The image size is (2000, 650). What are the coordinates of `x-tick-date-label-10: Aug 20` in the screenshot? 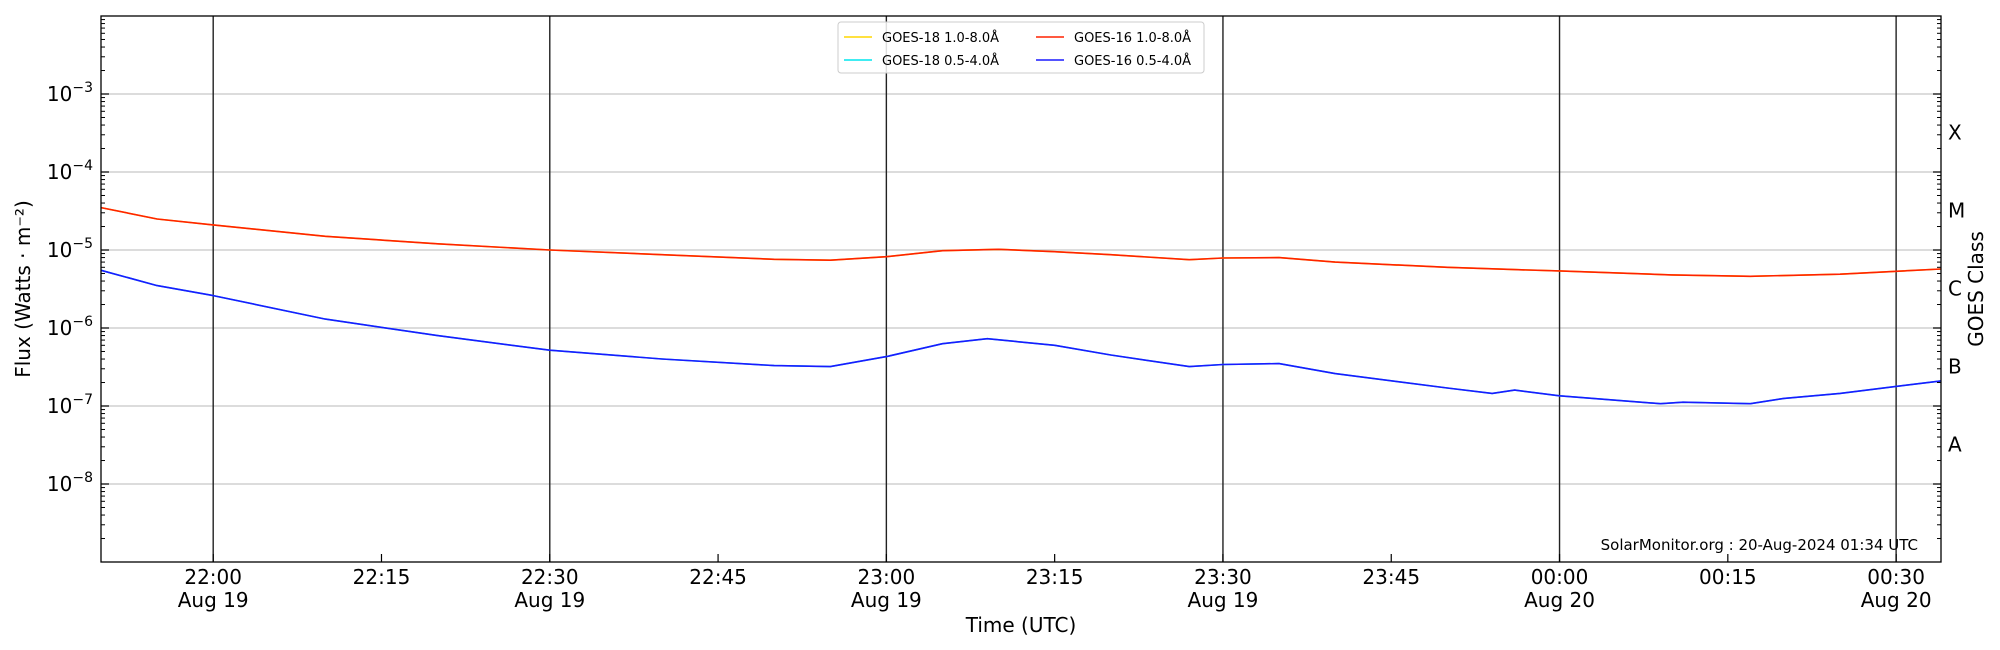 It's located at (1896, 600).